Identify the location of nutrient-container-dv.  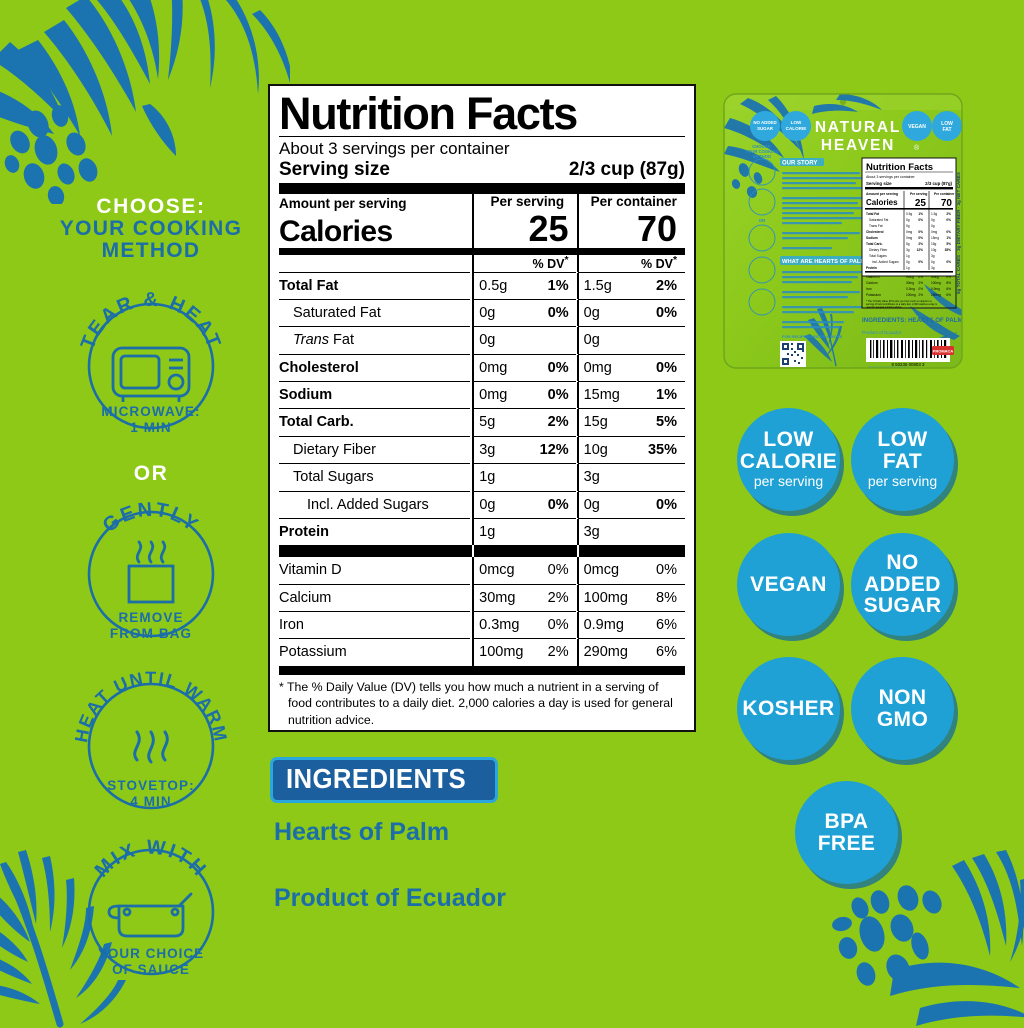
(681, 340).